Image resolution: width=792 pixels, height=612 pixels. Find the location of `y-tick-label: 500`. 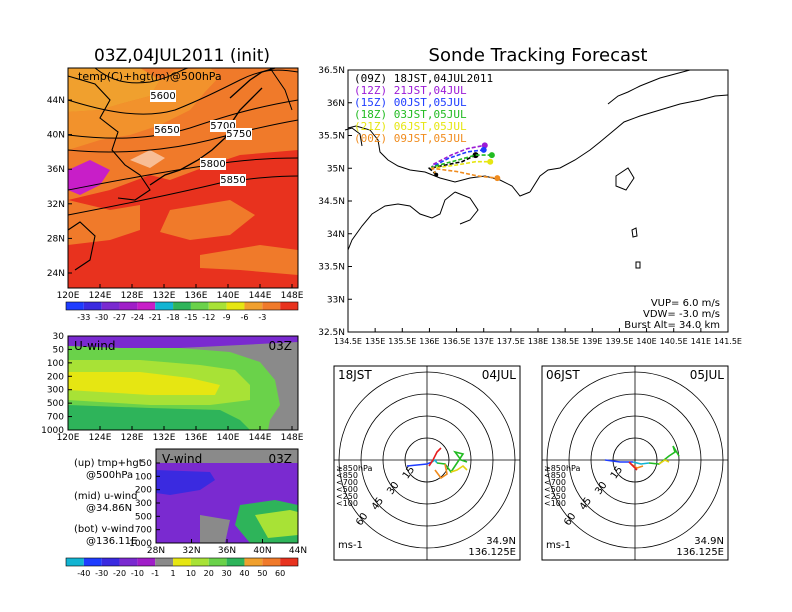

y-tick-label: 500 is located at coordinates (143, 517).